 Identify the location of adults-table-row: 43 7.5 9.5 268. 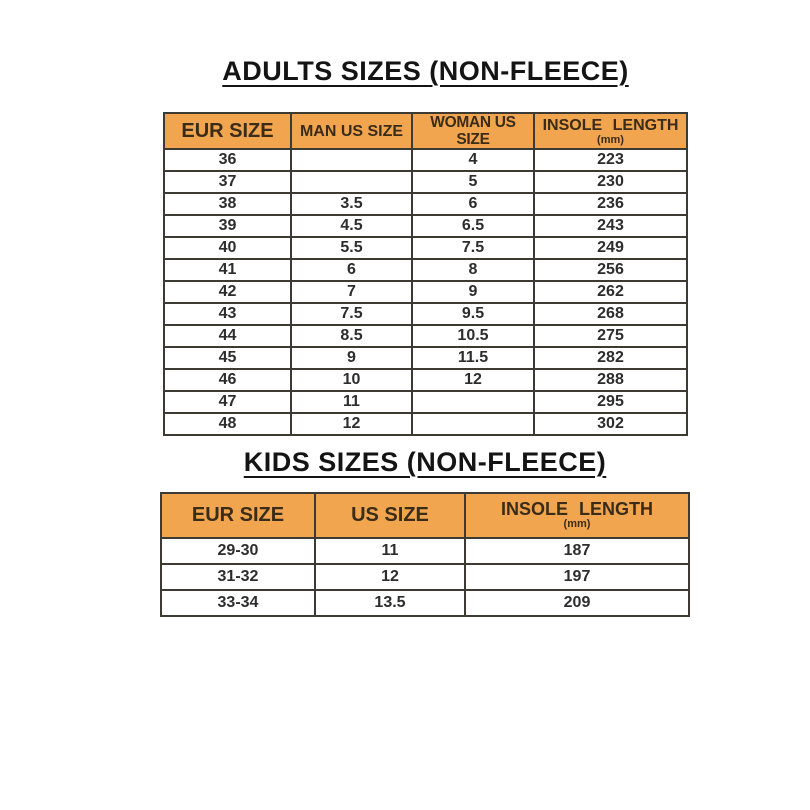
(425, 314).